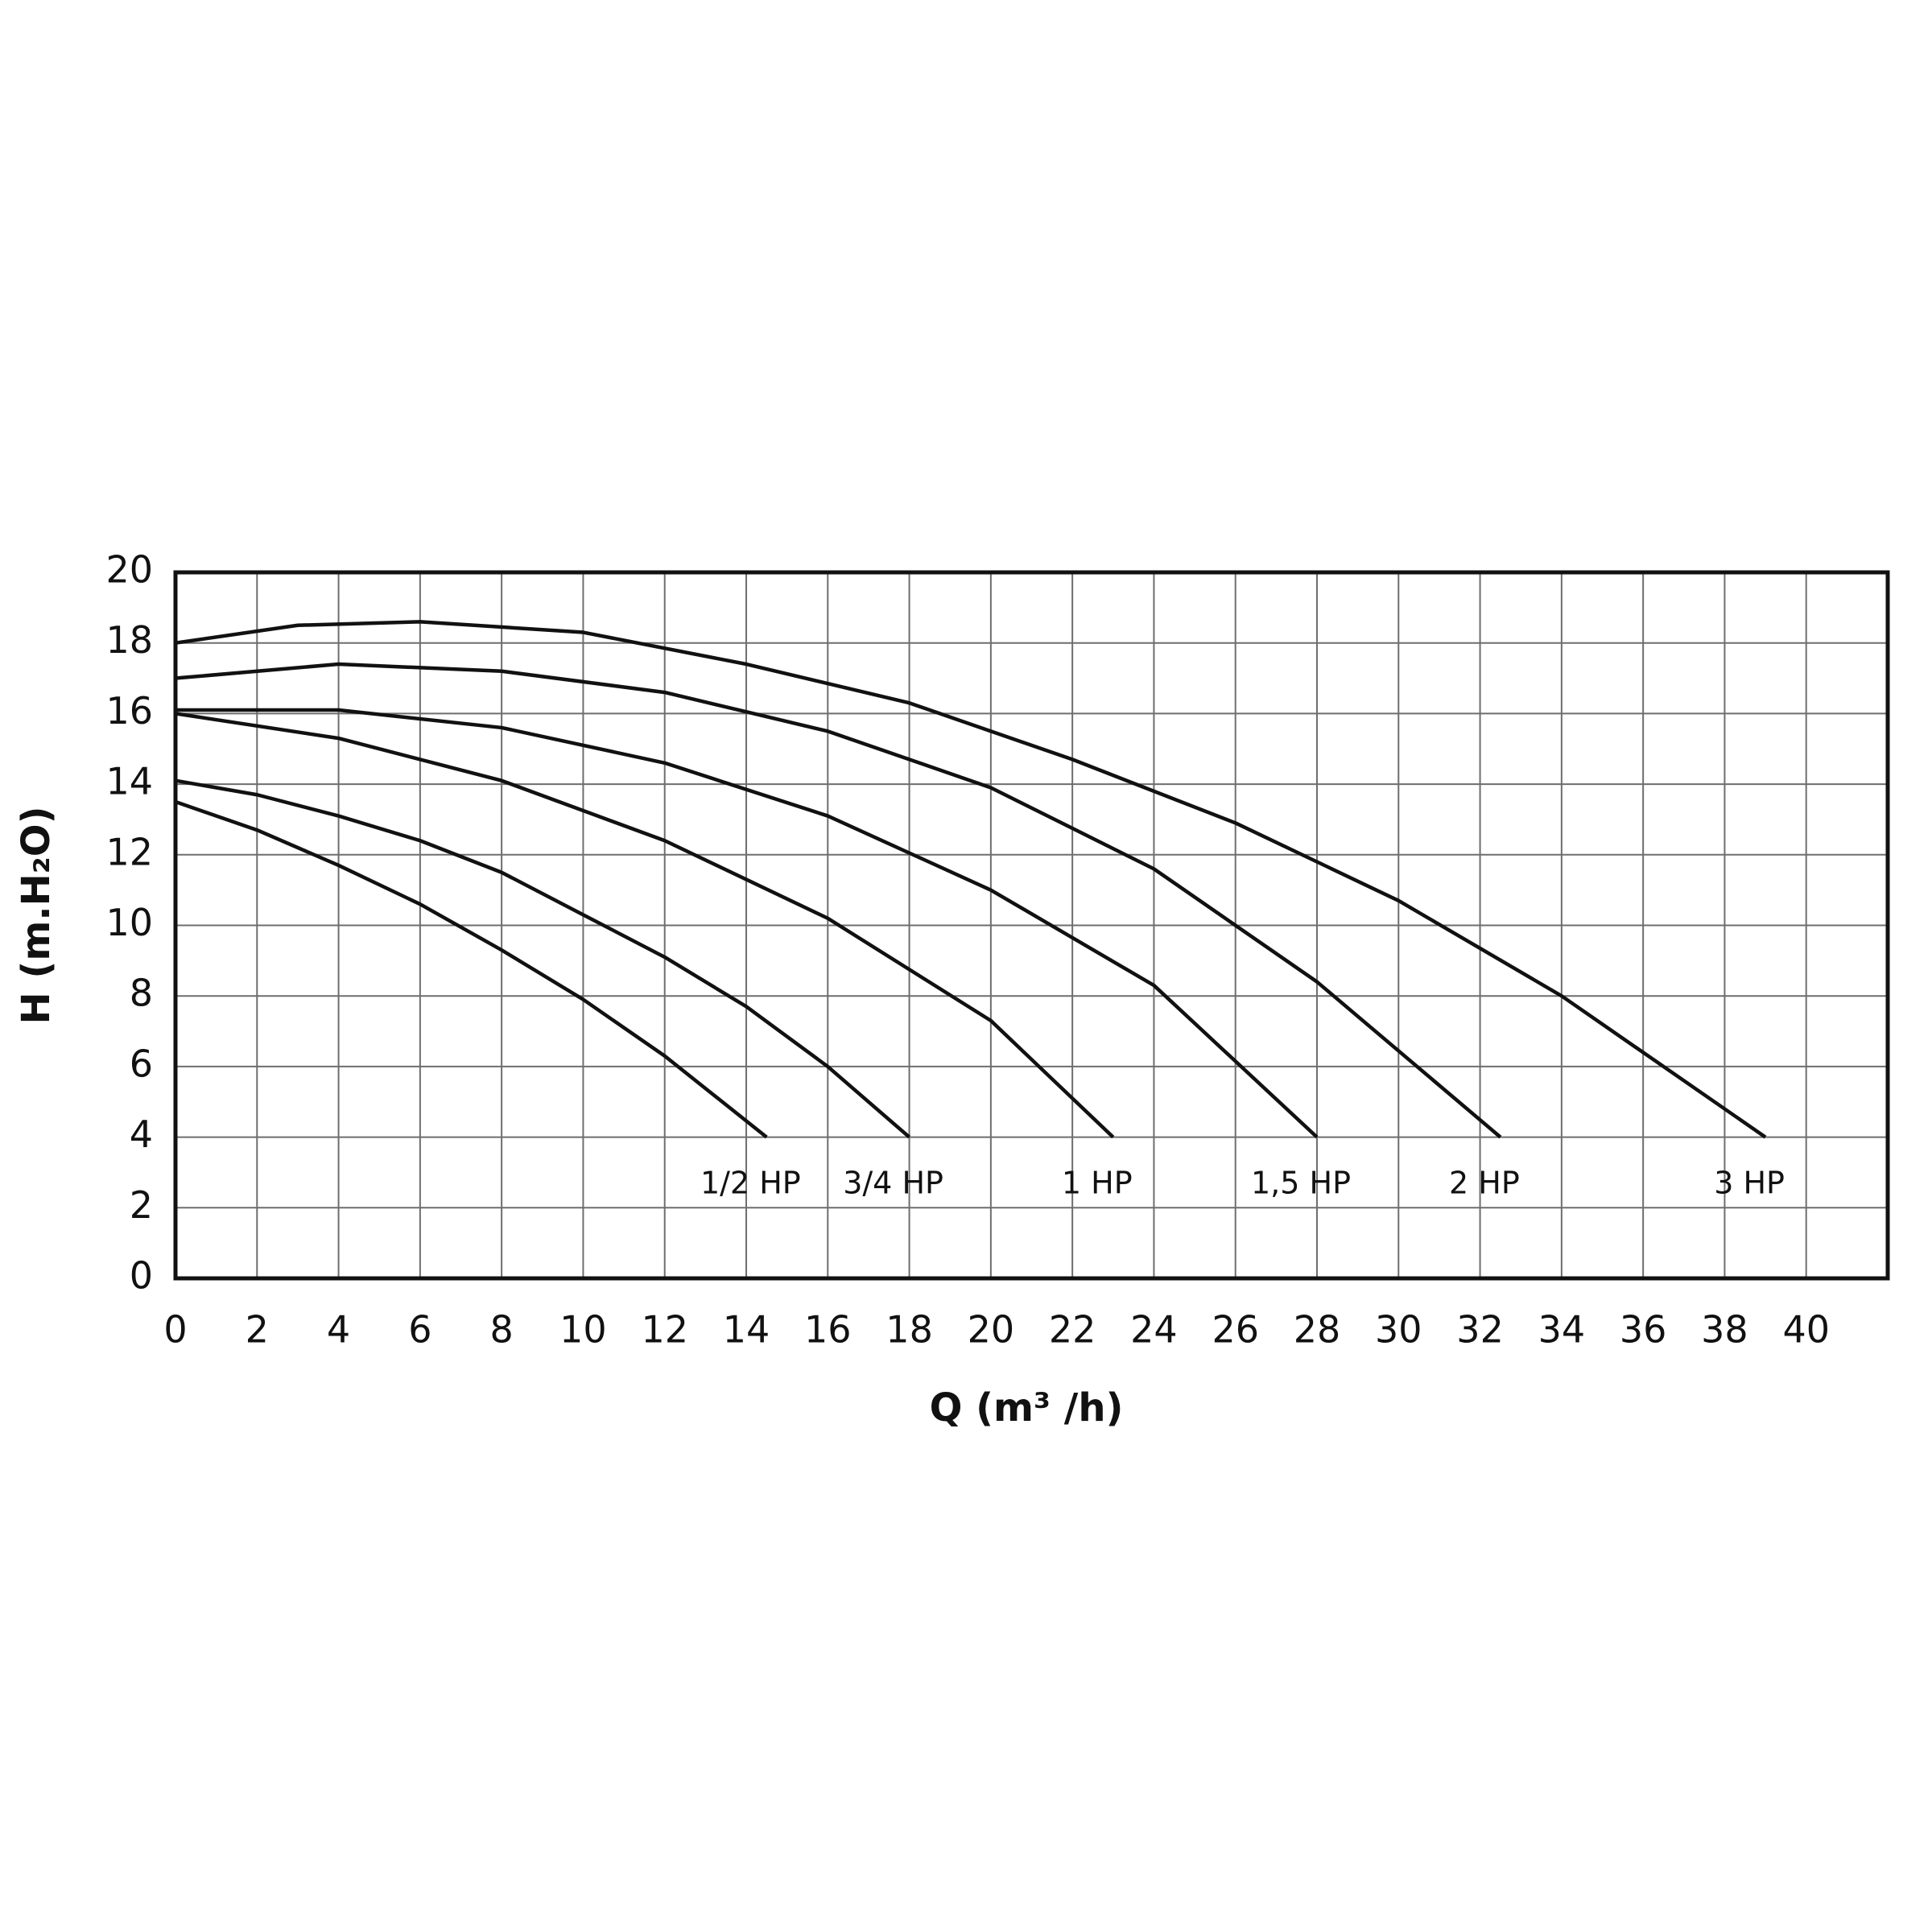 Image resolution: width=1932 pixels, height=1932 pixels. I want to click on y-tick-label: 2, so click(141, 1205).